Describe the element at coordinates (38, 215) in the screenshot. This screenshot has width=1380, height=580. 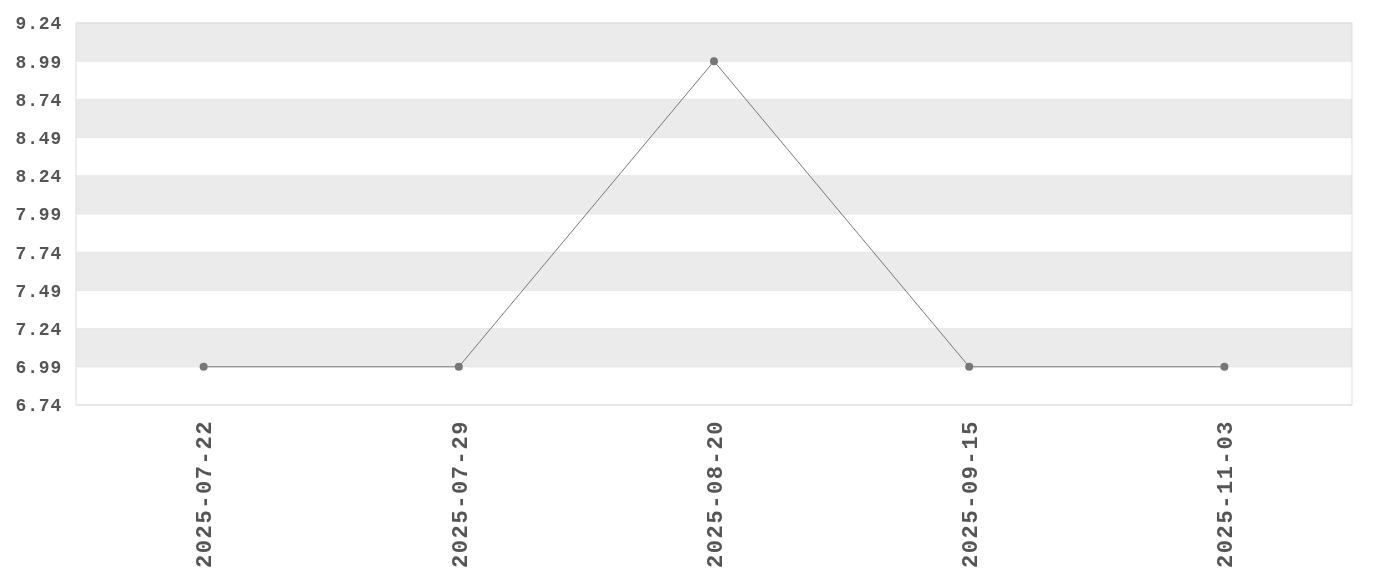
I see `y-tick-label: 7.99` at that location.